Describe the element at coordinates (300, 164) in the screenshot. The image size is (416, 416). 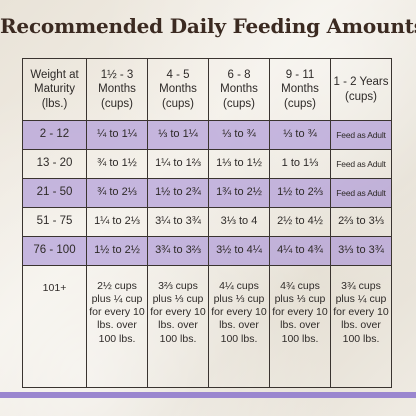
I see `amount-cell: 1 to 1⅓` at that location.